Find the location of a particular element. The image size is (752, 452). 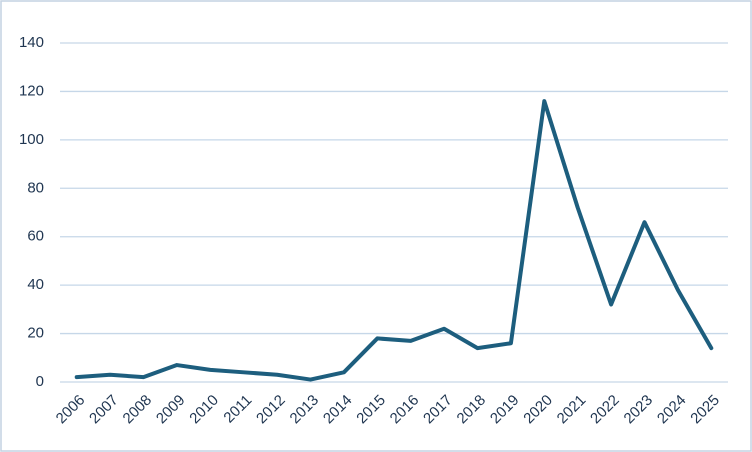

y-tick-label: 20 is located at coordinates (35, 333).